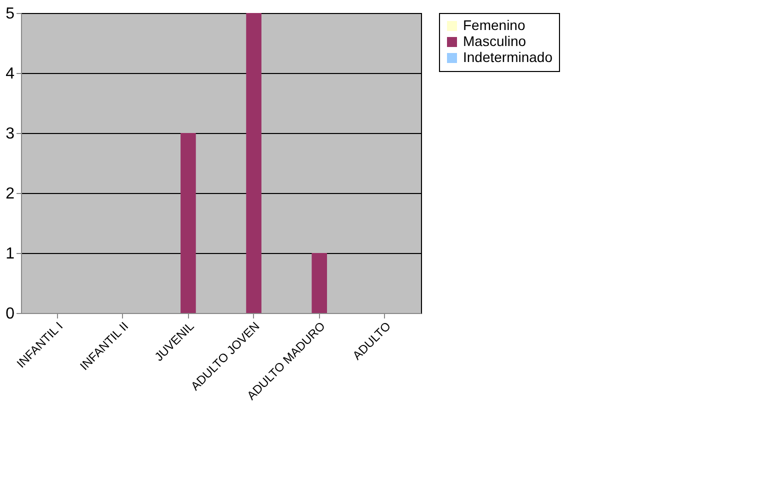  I want to click on legend-label: Masculino, so click(494, 41).